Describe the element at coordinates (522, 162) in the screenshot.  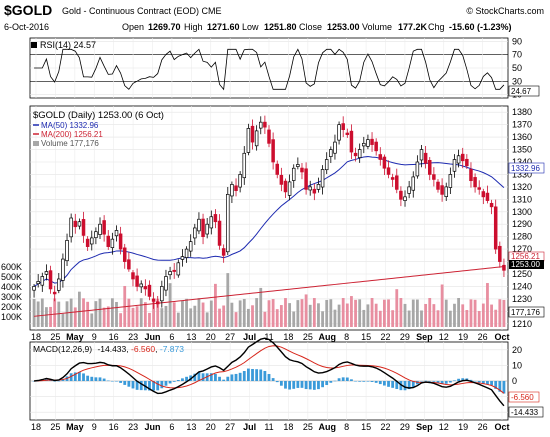
I see `price-axis-tick: 1340` at that location.